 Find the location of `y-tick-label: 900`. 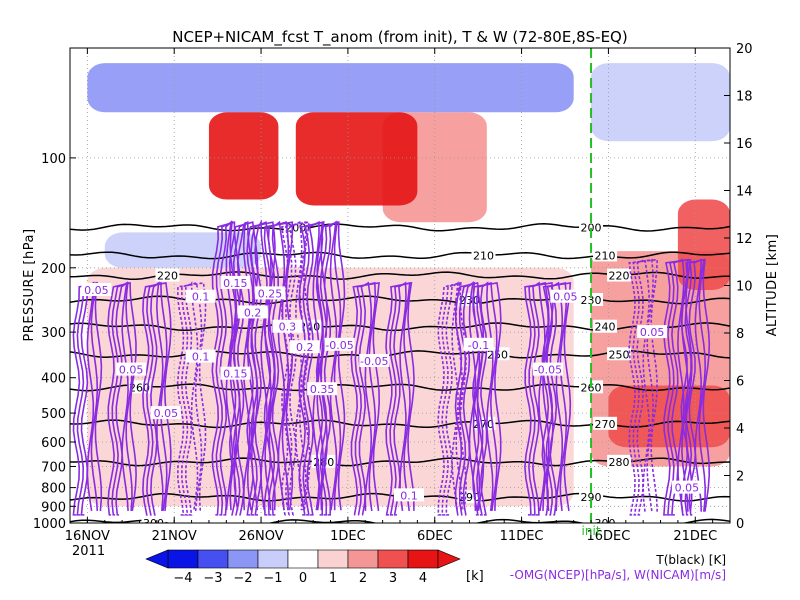

y-tick-label: 900 is located at coordinates (53, 507).